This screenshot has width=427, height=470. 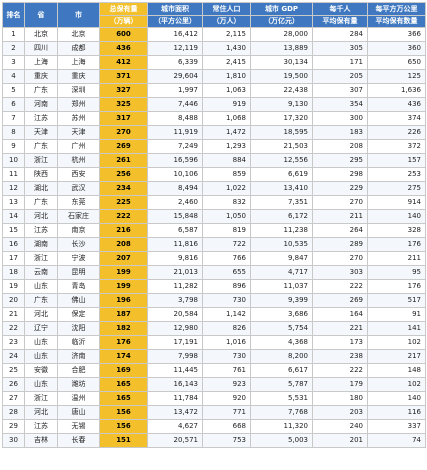 I want to click on cell-city: 深圳, so click(x=78, y=90).